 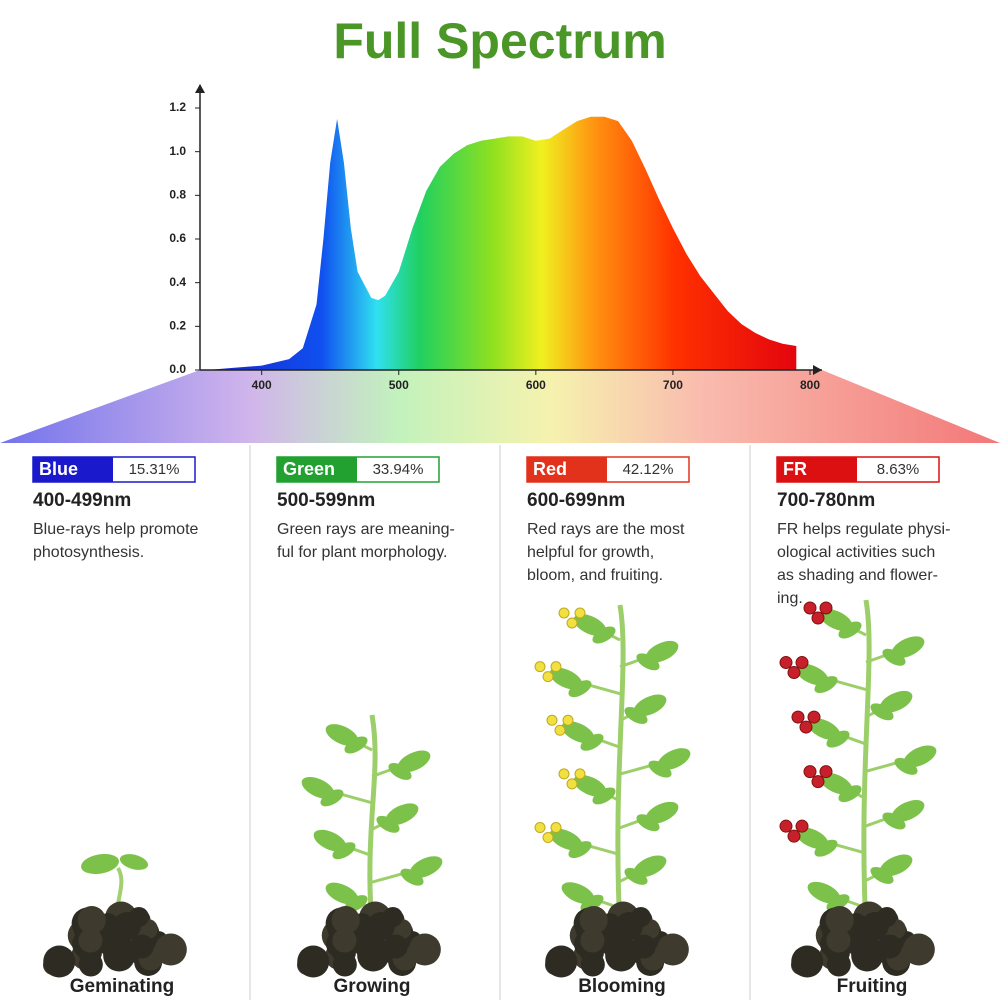 What do you see at coordinates (576, 500) in the screenshot?
I see `range: 600-699nm` at bounding box center [576, 500].